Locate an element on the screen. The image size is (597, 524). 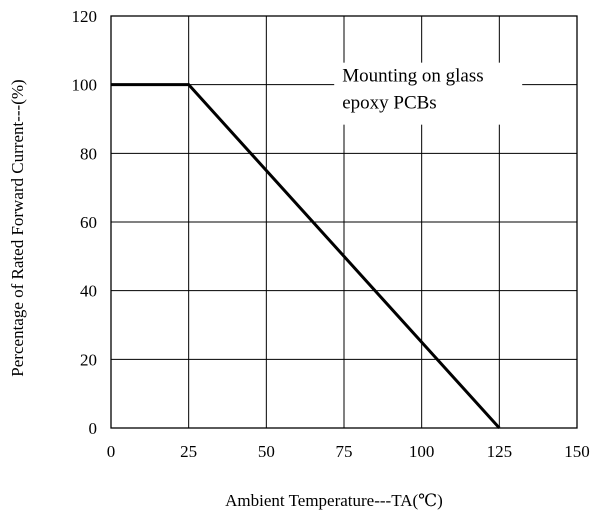
annotation-box: Mounting on glass epoxy PCBs is located at coordinates (428, 93).